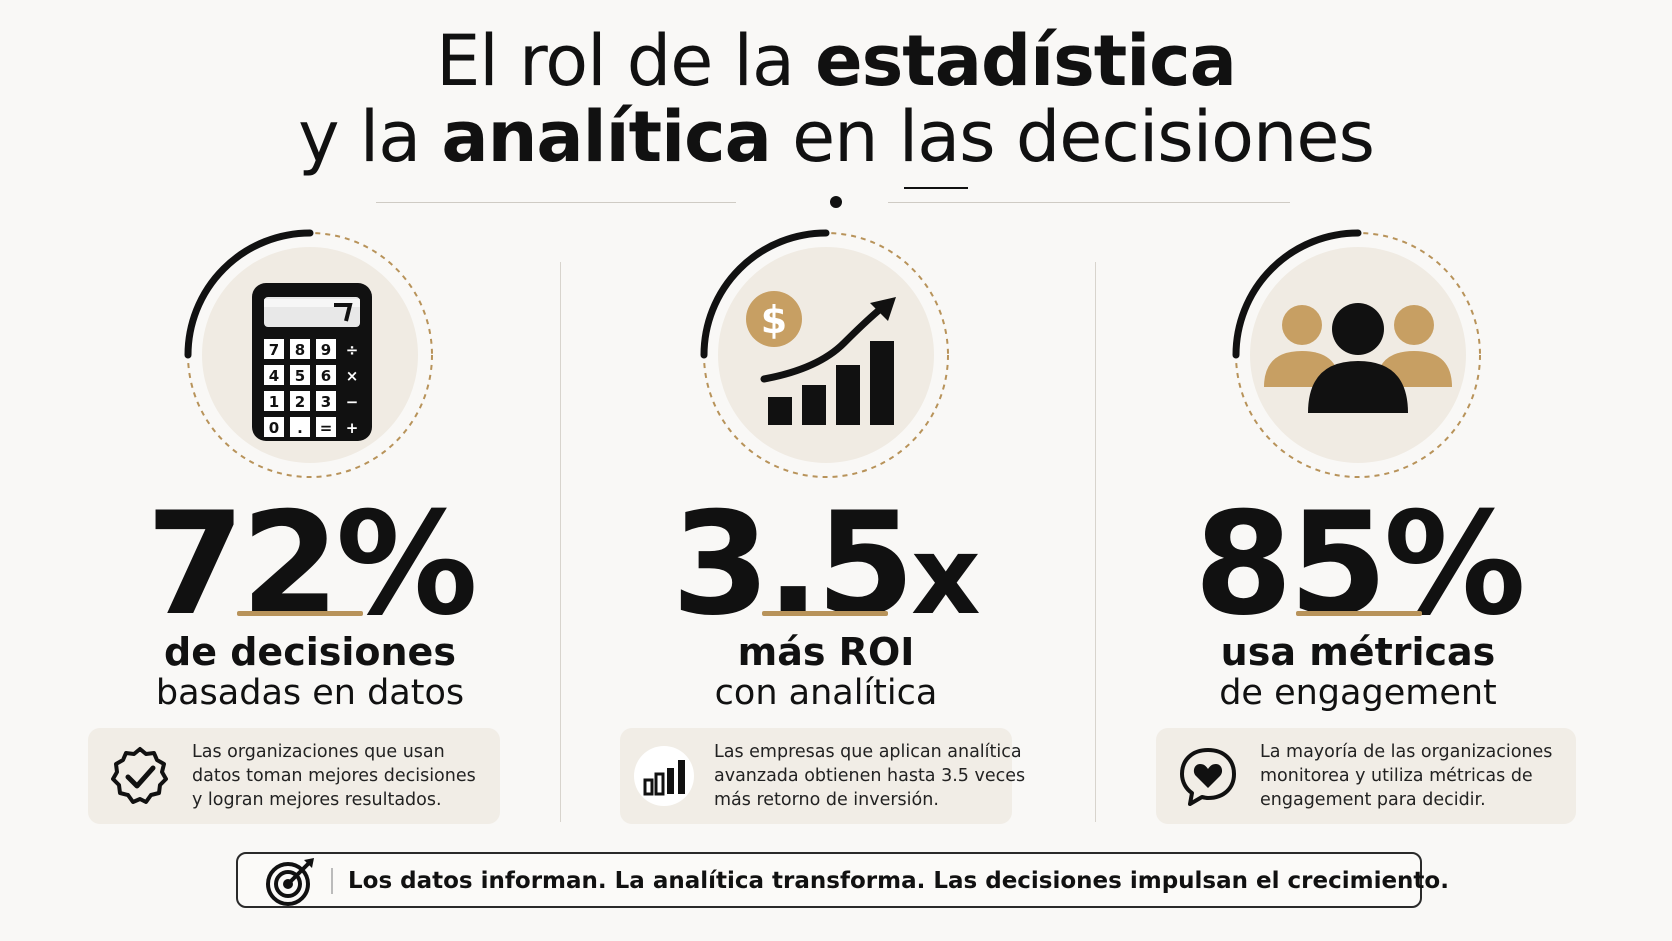 The image size is (1672, 941). What do you see at coordinates (310, 652) in the screenshot?
I see `stat-label-bold: de decisiones` at bounding box center [310, 652].